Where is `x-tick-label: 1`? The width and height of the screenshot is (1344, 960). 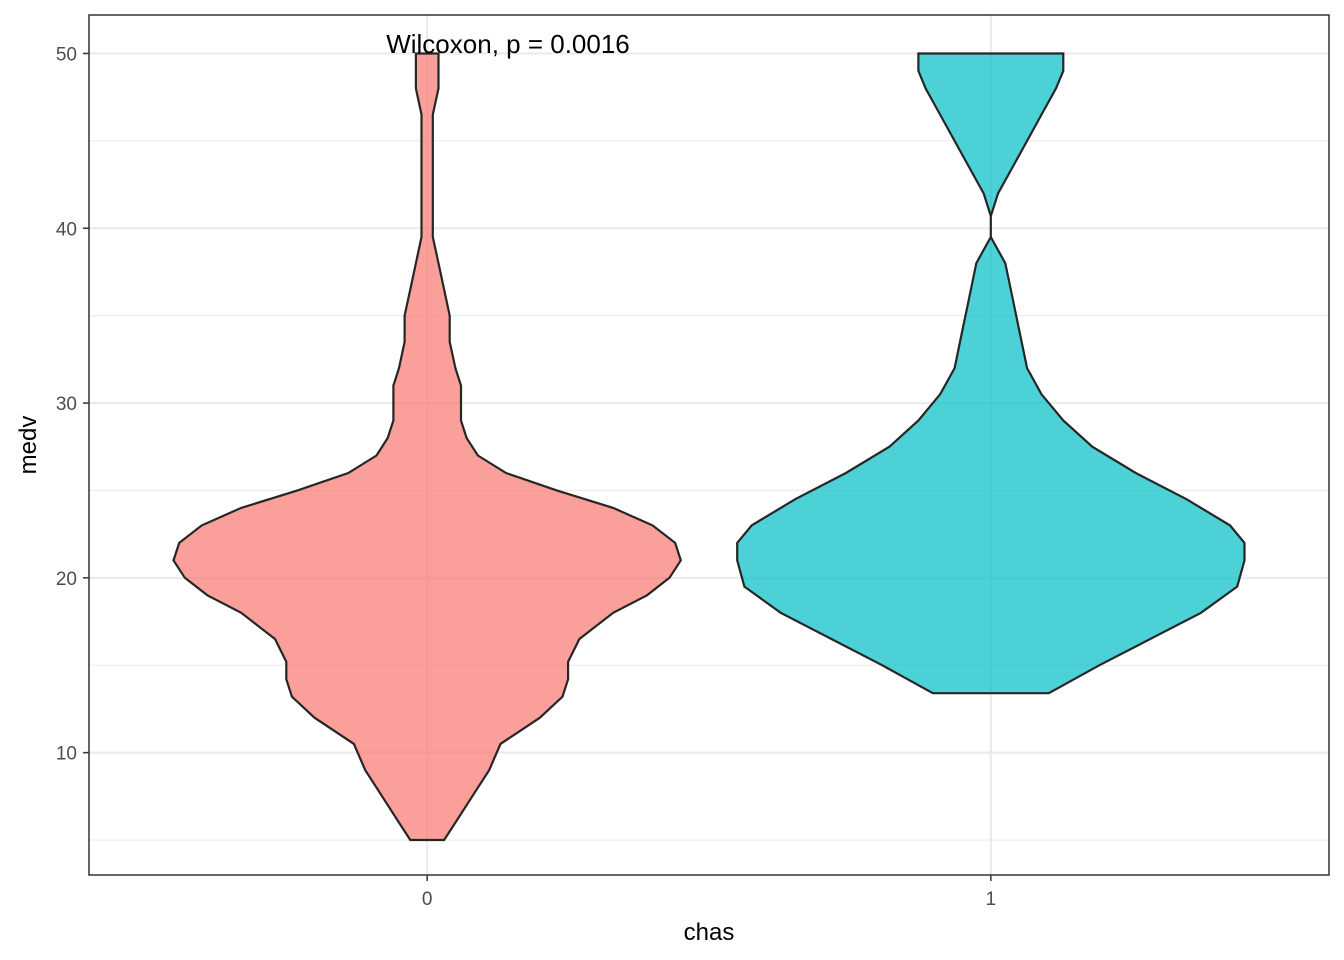
x-tick-label: 1 is located at coordinates (991, 899).